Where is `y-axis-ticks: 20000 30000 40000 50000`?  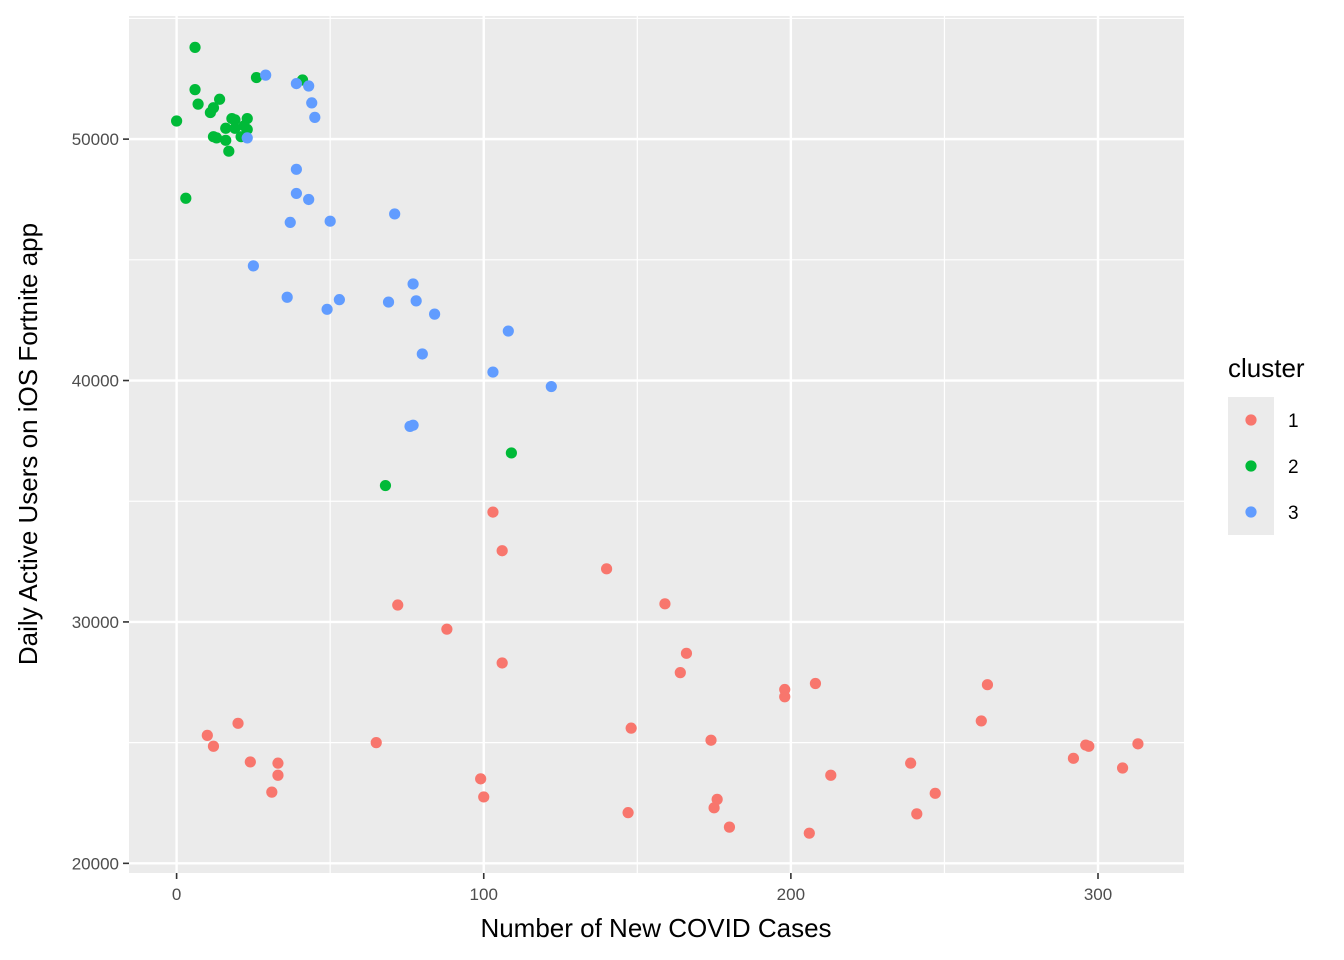
y-axis-ticks: 20000 30000 40000 50000 is located at coordinates (100, 501).